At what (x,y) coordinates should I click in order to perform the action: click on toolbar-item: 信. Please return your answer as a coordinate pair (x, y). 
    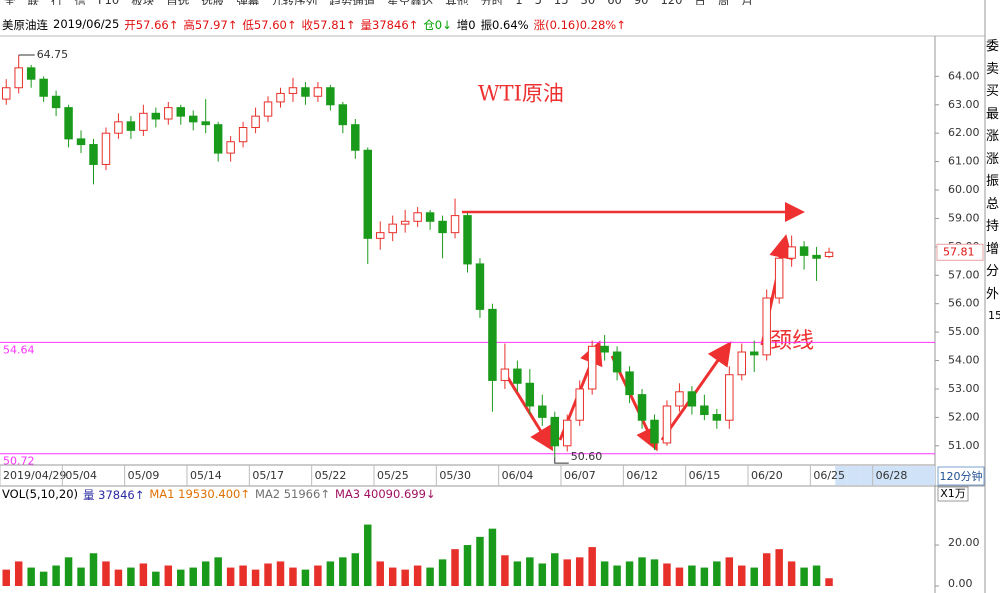
    Looking at the image, I should click on (81, 2).